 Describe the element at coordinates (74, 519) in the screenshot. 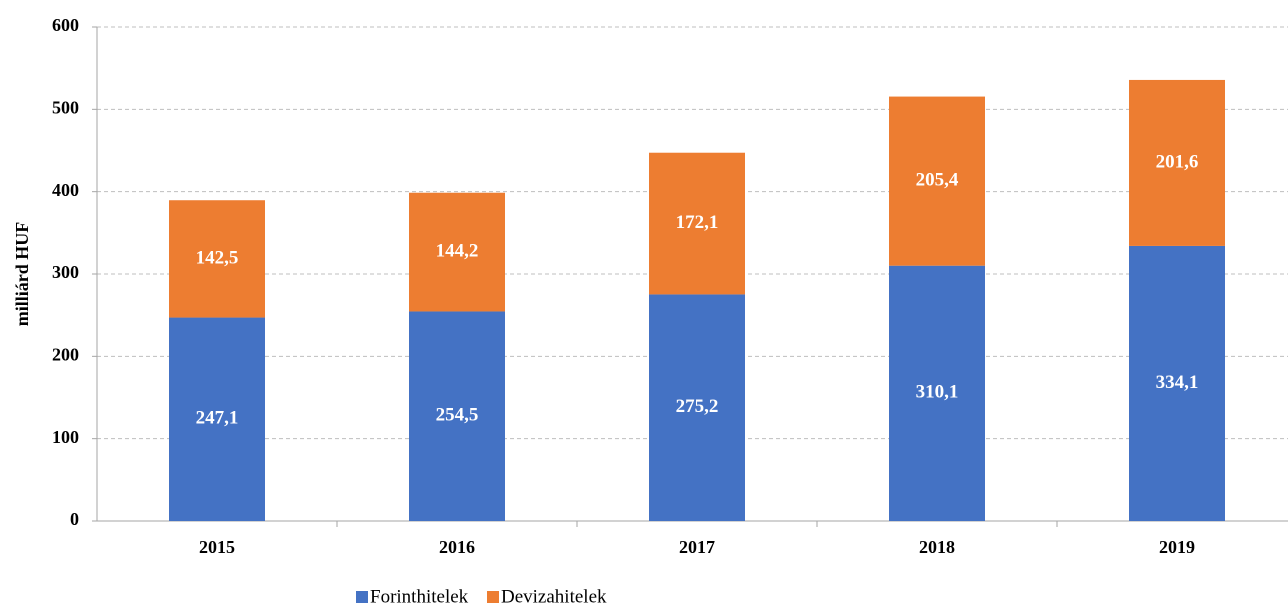

I see `y-tick-label: 0` at that location.